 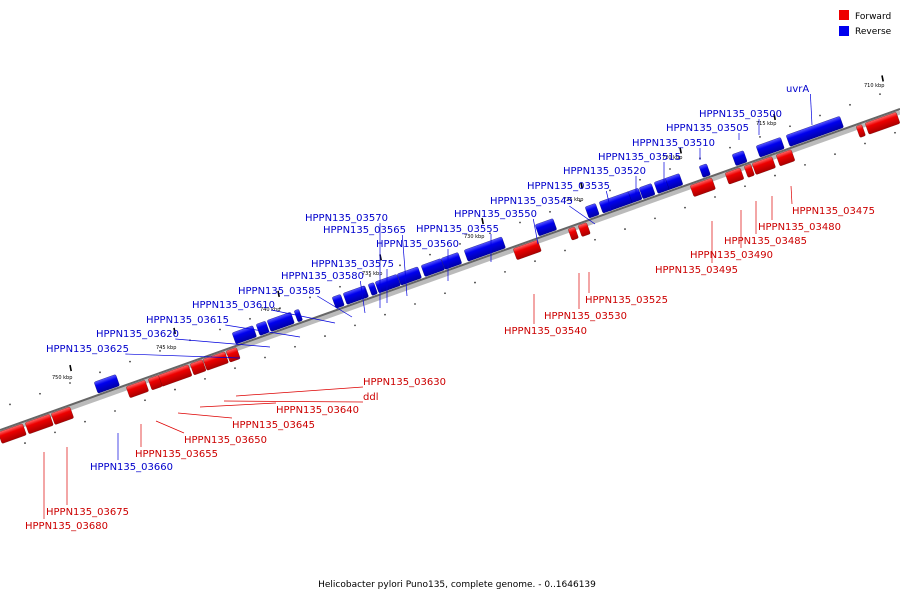 I want to click on gene-label-hppn135-03625: HPPN135_03625, so click(x=87, y=349).